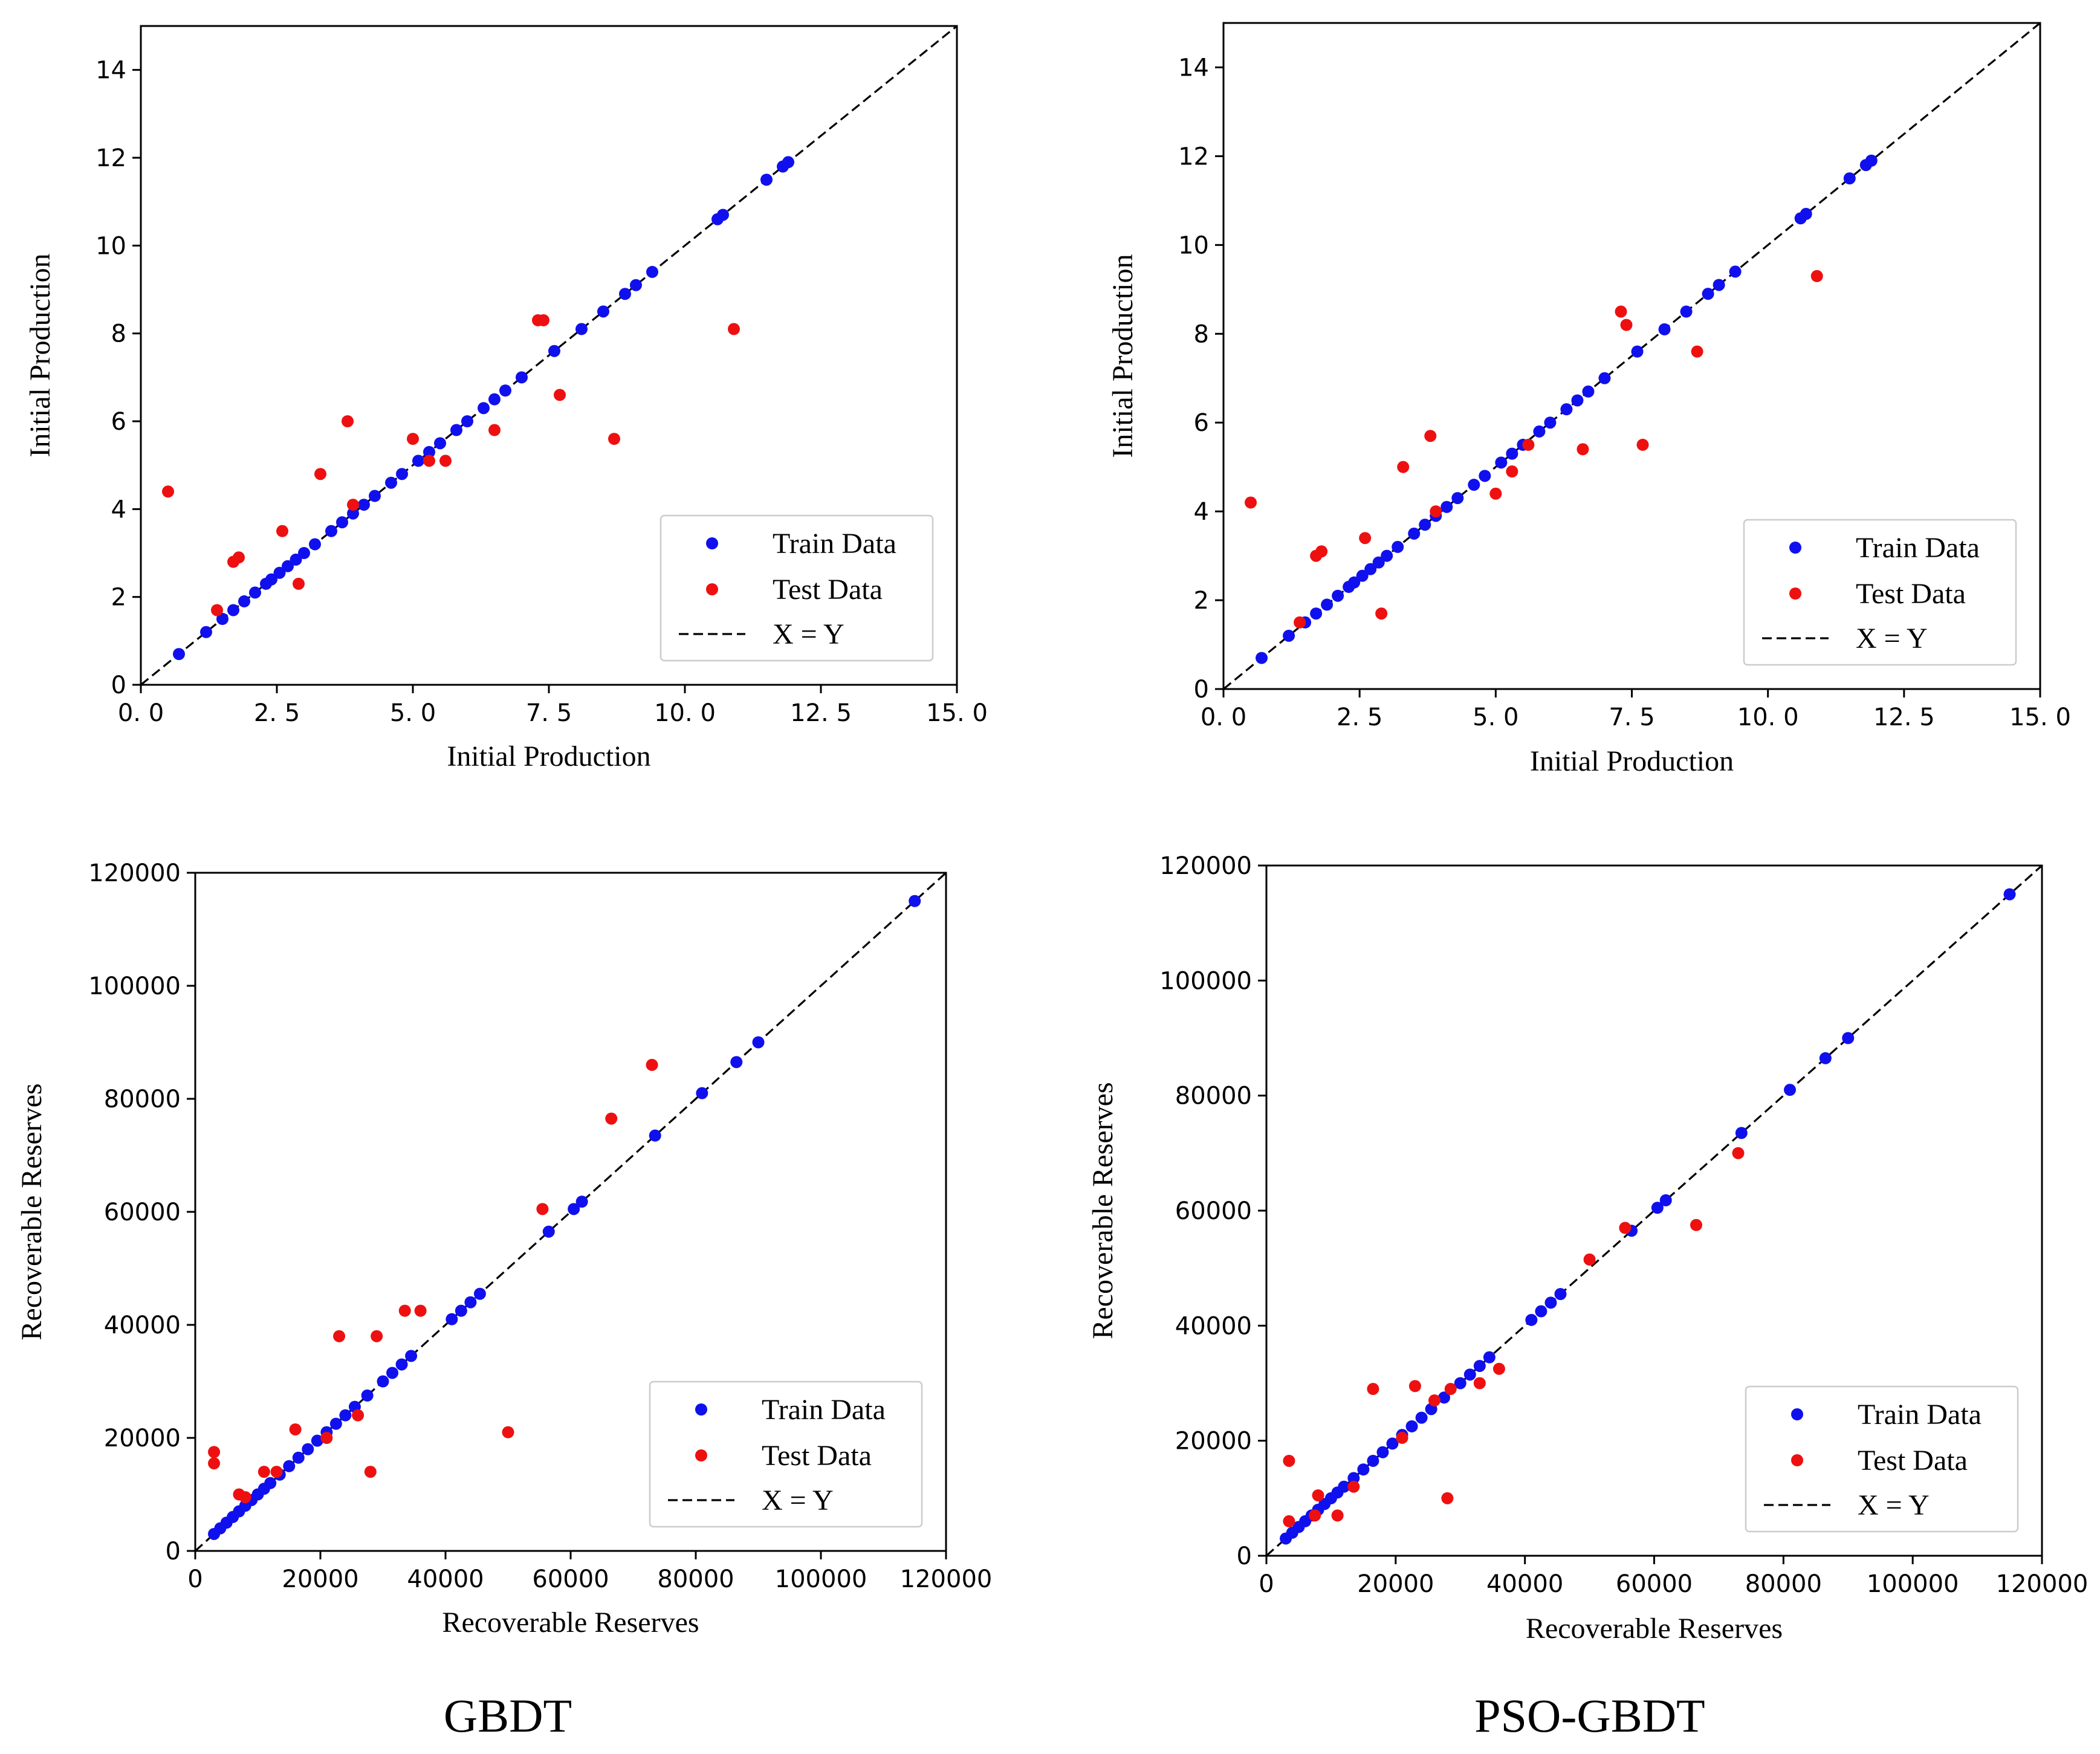 This screenshot has width=2100, height=1754. Describe the element at coordinates (957, 713) in the screenshot. I see `x-tick-label: 15. 0` at that location.